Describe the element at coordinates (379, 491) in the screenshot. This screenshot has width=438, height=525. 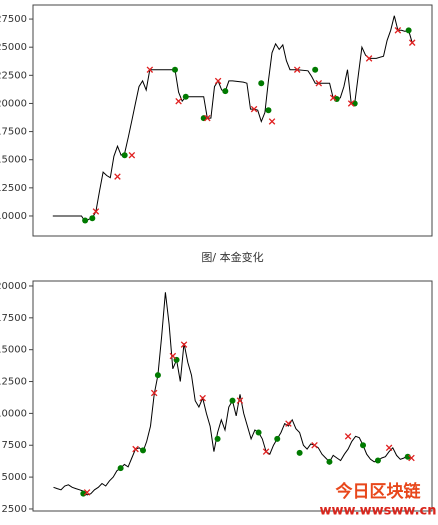
I see `watermark-title: 今日区块链` at that location.